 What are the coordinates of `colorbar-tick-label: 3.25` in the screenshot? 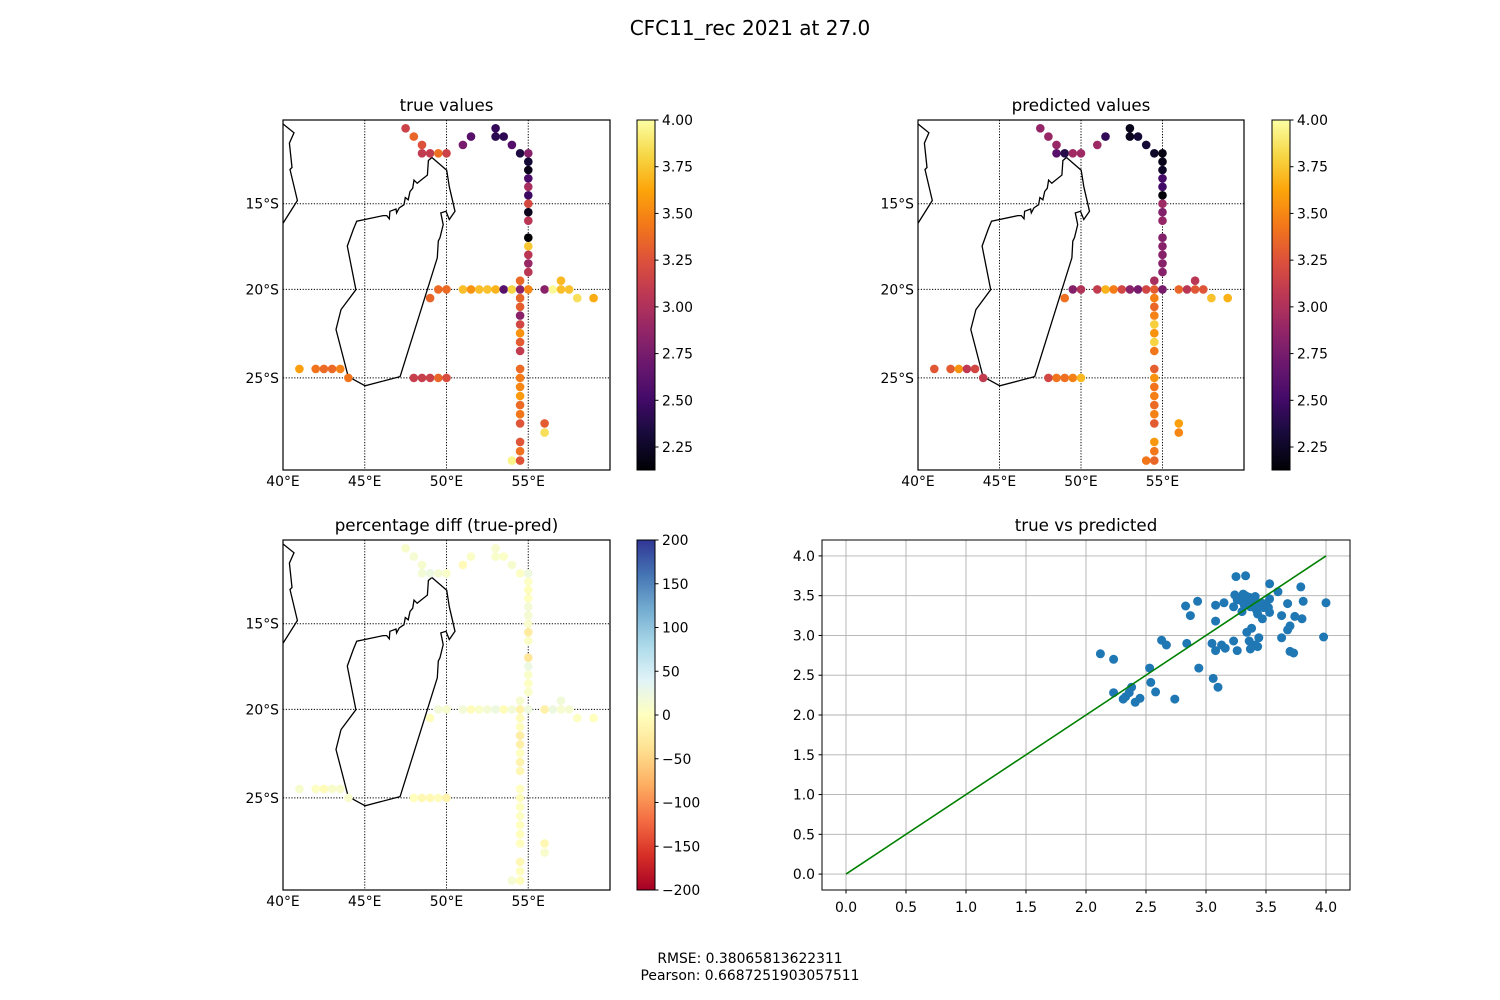 It's located at (677, 261).